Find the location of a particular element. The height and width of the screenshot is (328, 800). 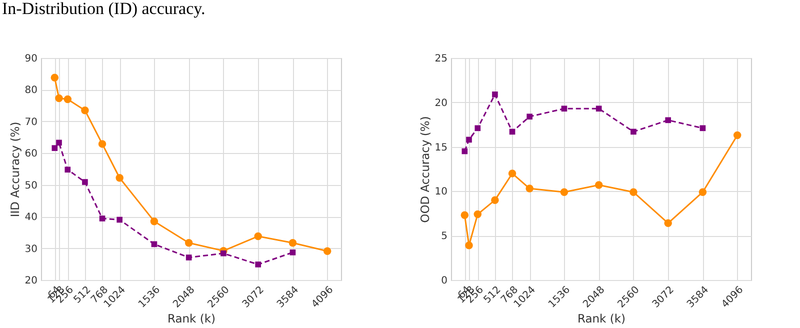

y-axis-title: IID Accuracy (%) is located at coordinates (15, 170).